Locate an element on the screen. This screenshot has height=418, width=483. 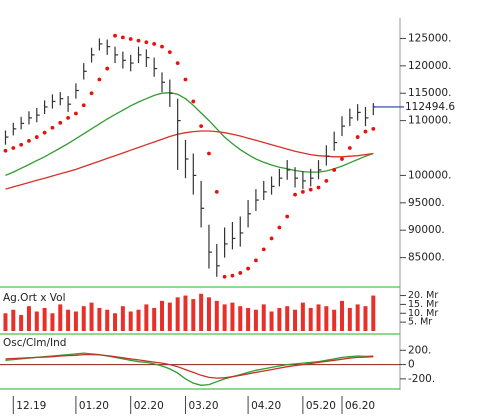
x-tick-label: 06.20 is located at coordinates (360, 406).